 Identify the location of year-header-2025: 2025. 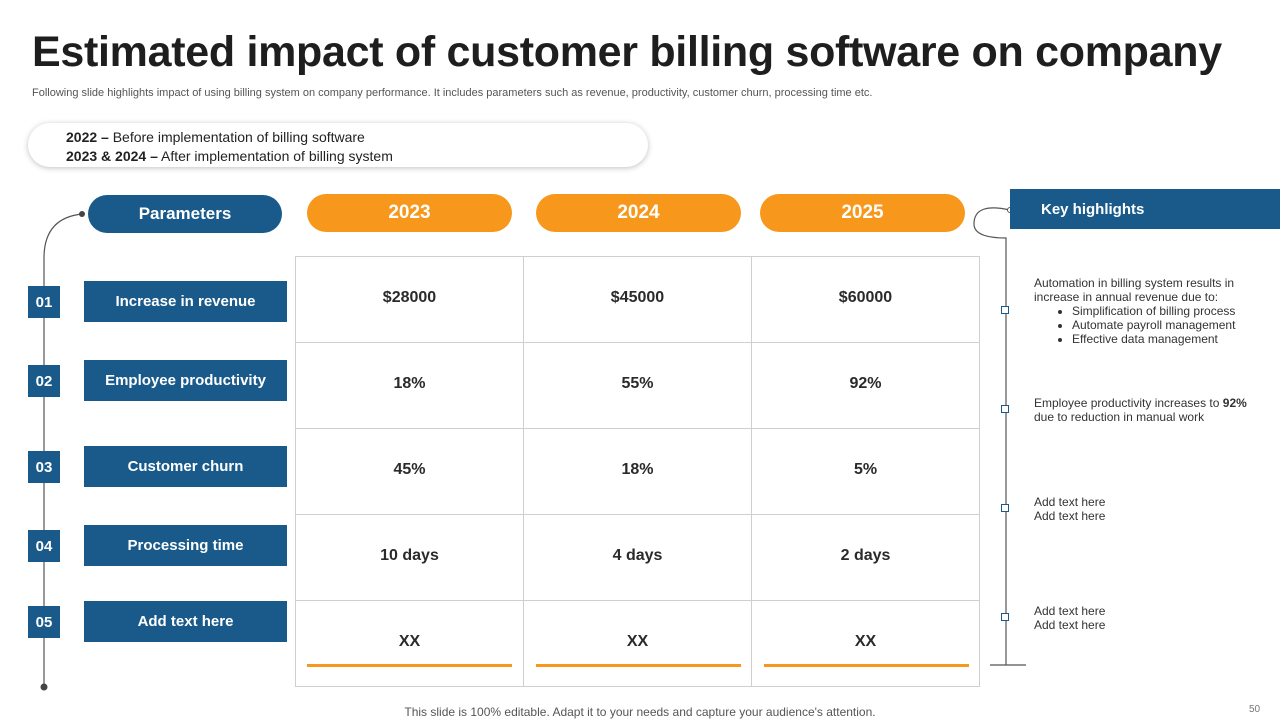
(862, 213).